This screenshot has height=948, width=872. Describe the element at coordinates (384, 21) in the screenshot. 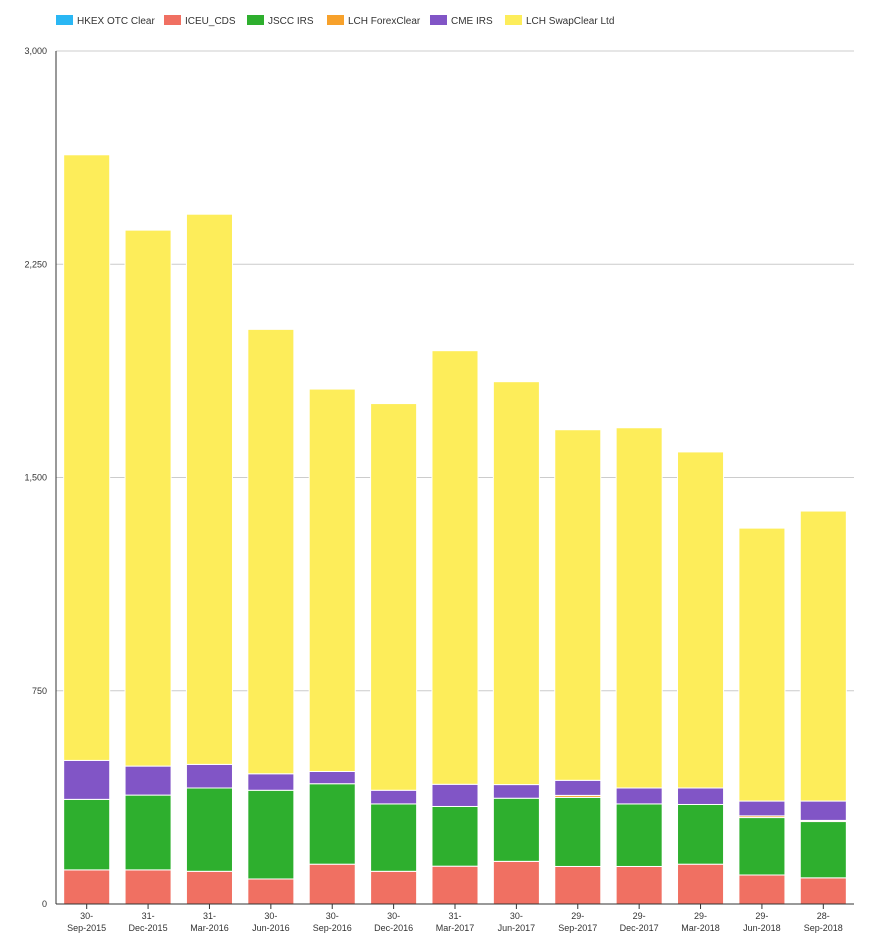

I see `legend-label: LCH ForexClear` at that location.